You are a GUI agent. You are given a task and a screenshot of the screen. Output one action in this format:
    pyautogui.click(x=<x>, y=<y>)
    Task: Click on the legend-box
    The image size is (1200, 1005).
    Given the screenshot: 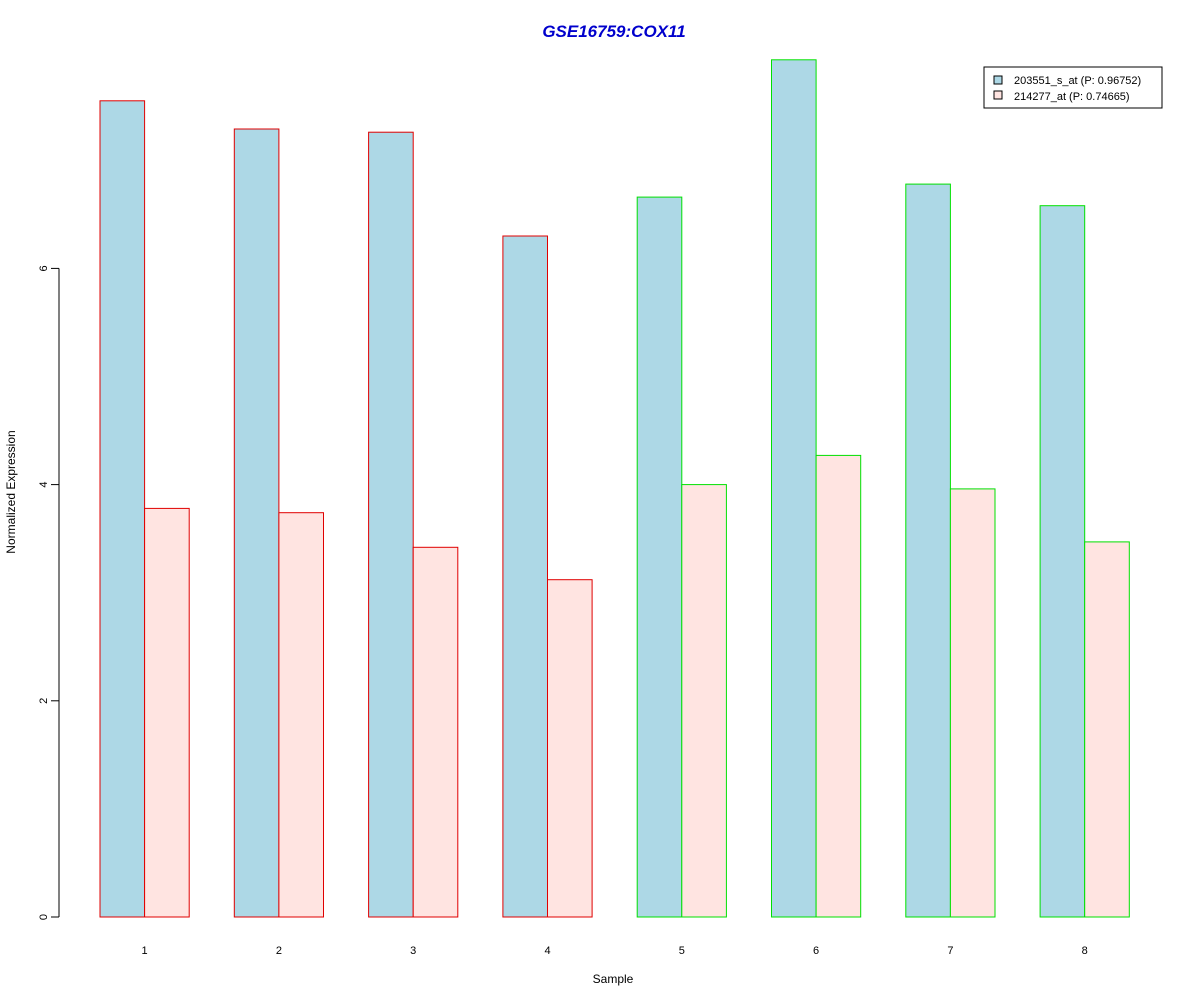 What is the action you would take?
    pyautogui.click(x=1073, y=87)
    